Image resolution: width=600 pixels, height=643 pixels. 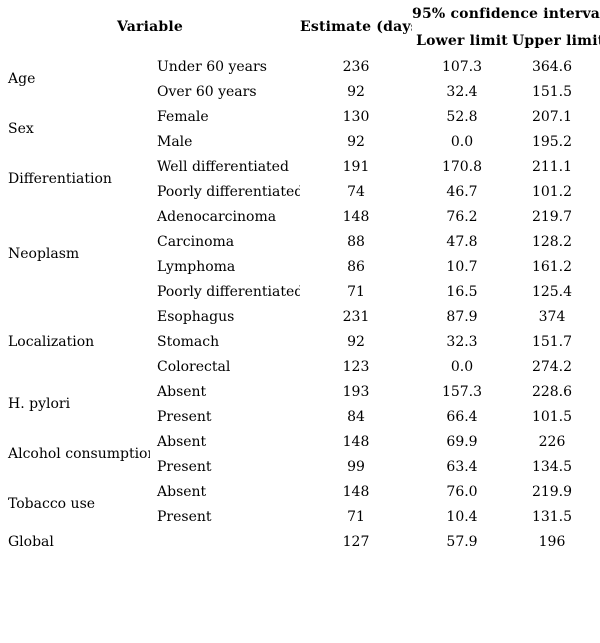 I want to click on column-header-confidence-interval: 95% confidence interval, so click(x=506, y=13).